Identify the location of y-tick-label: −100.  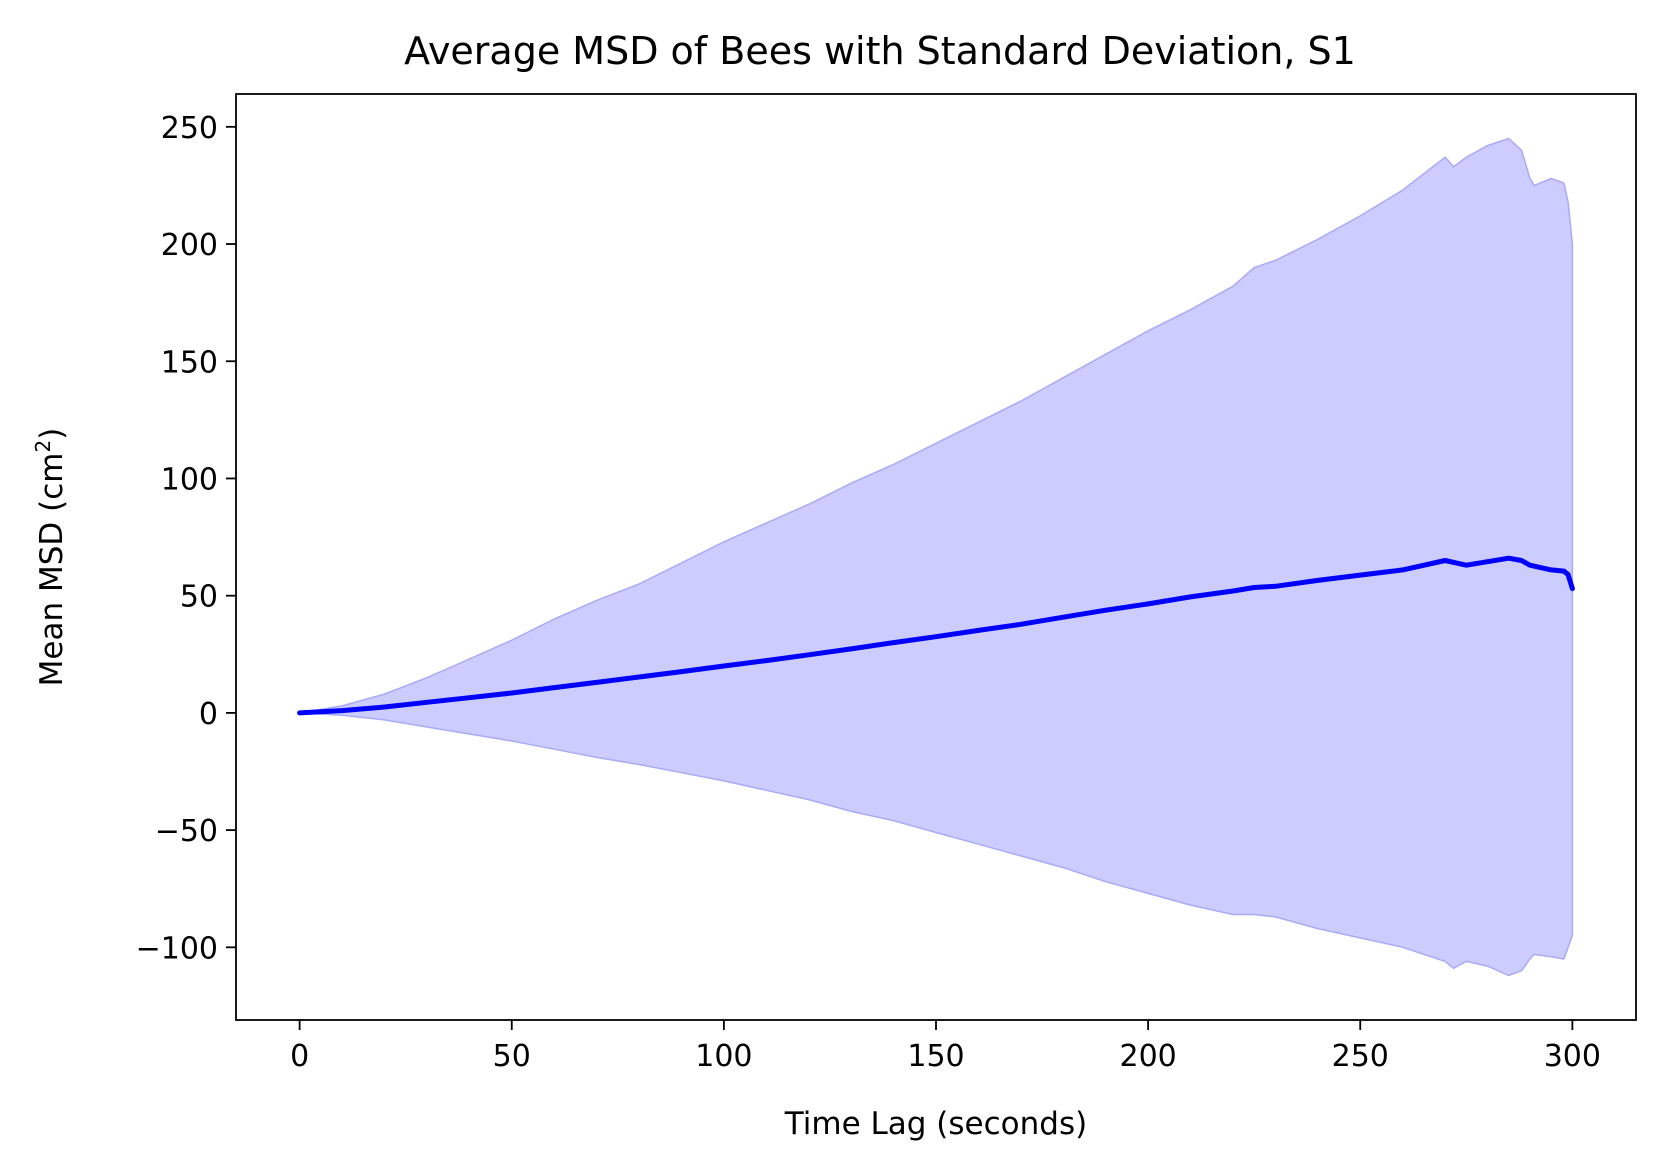
(177, 948).